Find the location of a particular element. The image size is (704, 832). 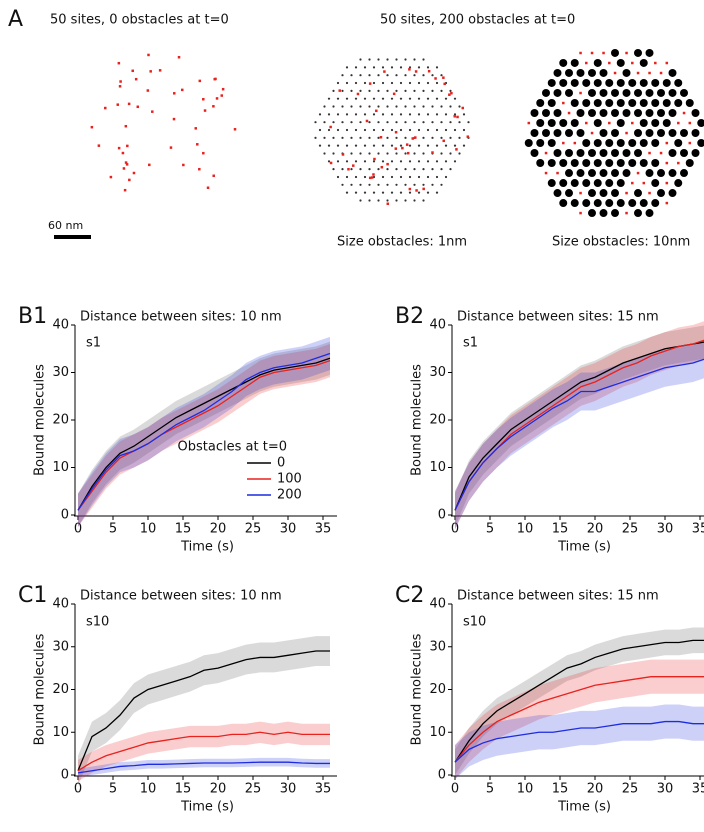

y-tick-label: 0 is located at coordinates (65, 775).